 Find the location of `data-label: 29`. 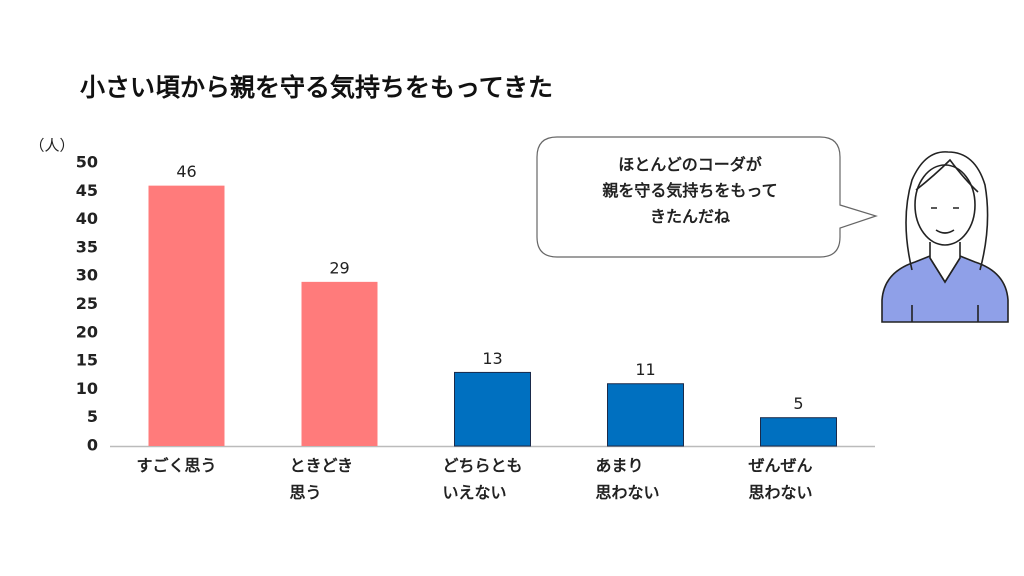

data-label: 29 is located at coordinates (339, 267).